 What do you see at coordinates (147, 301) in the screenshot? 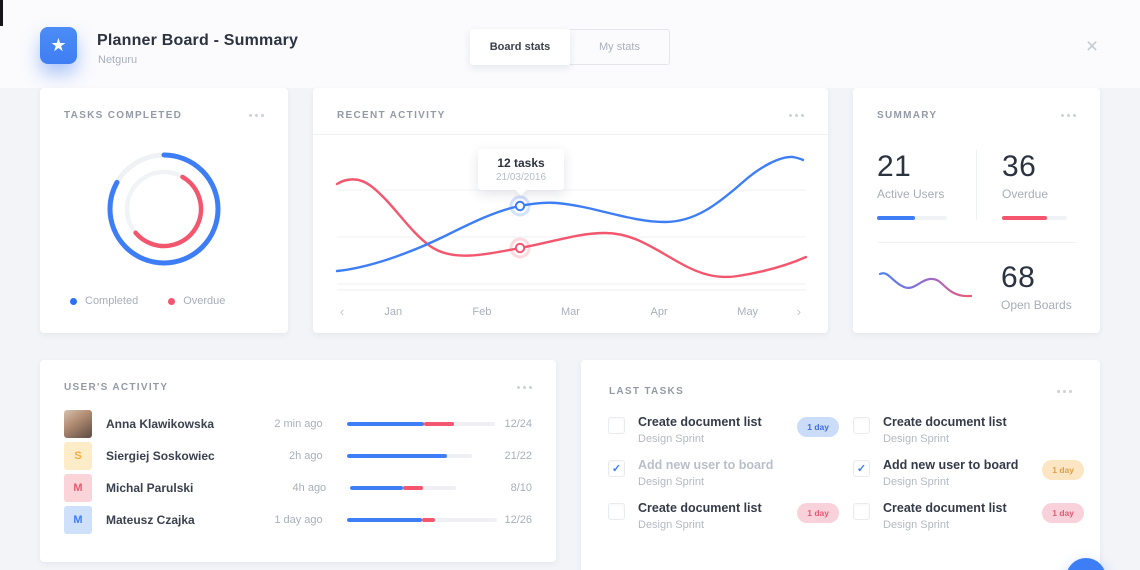
I see `donut-legend: Completed Overdue` at bounding box center [147, 301].